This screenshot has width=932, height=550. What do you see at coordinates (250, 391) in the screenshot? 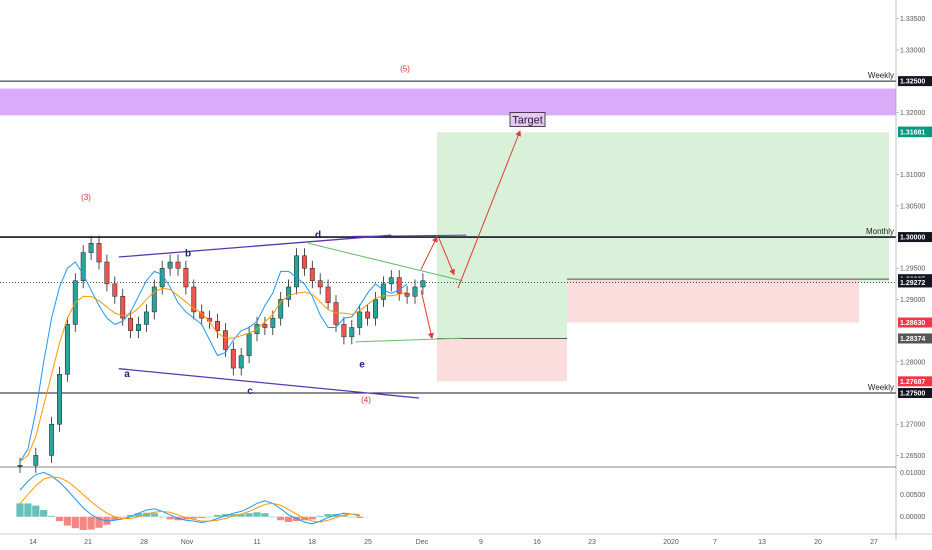
I see `wave-label: c` at bounding box center [250, 391].